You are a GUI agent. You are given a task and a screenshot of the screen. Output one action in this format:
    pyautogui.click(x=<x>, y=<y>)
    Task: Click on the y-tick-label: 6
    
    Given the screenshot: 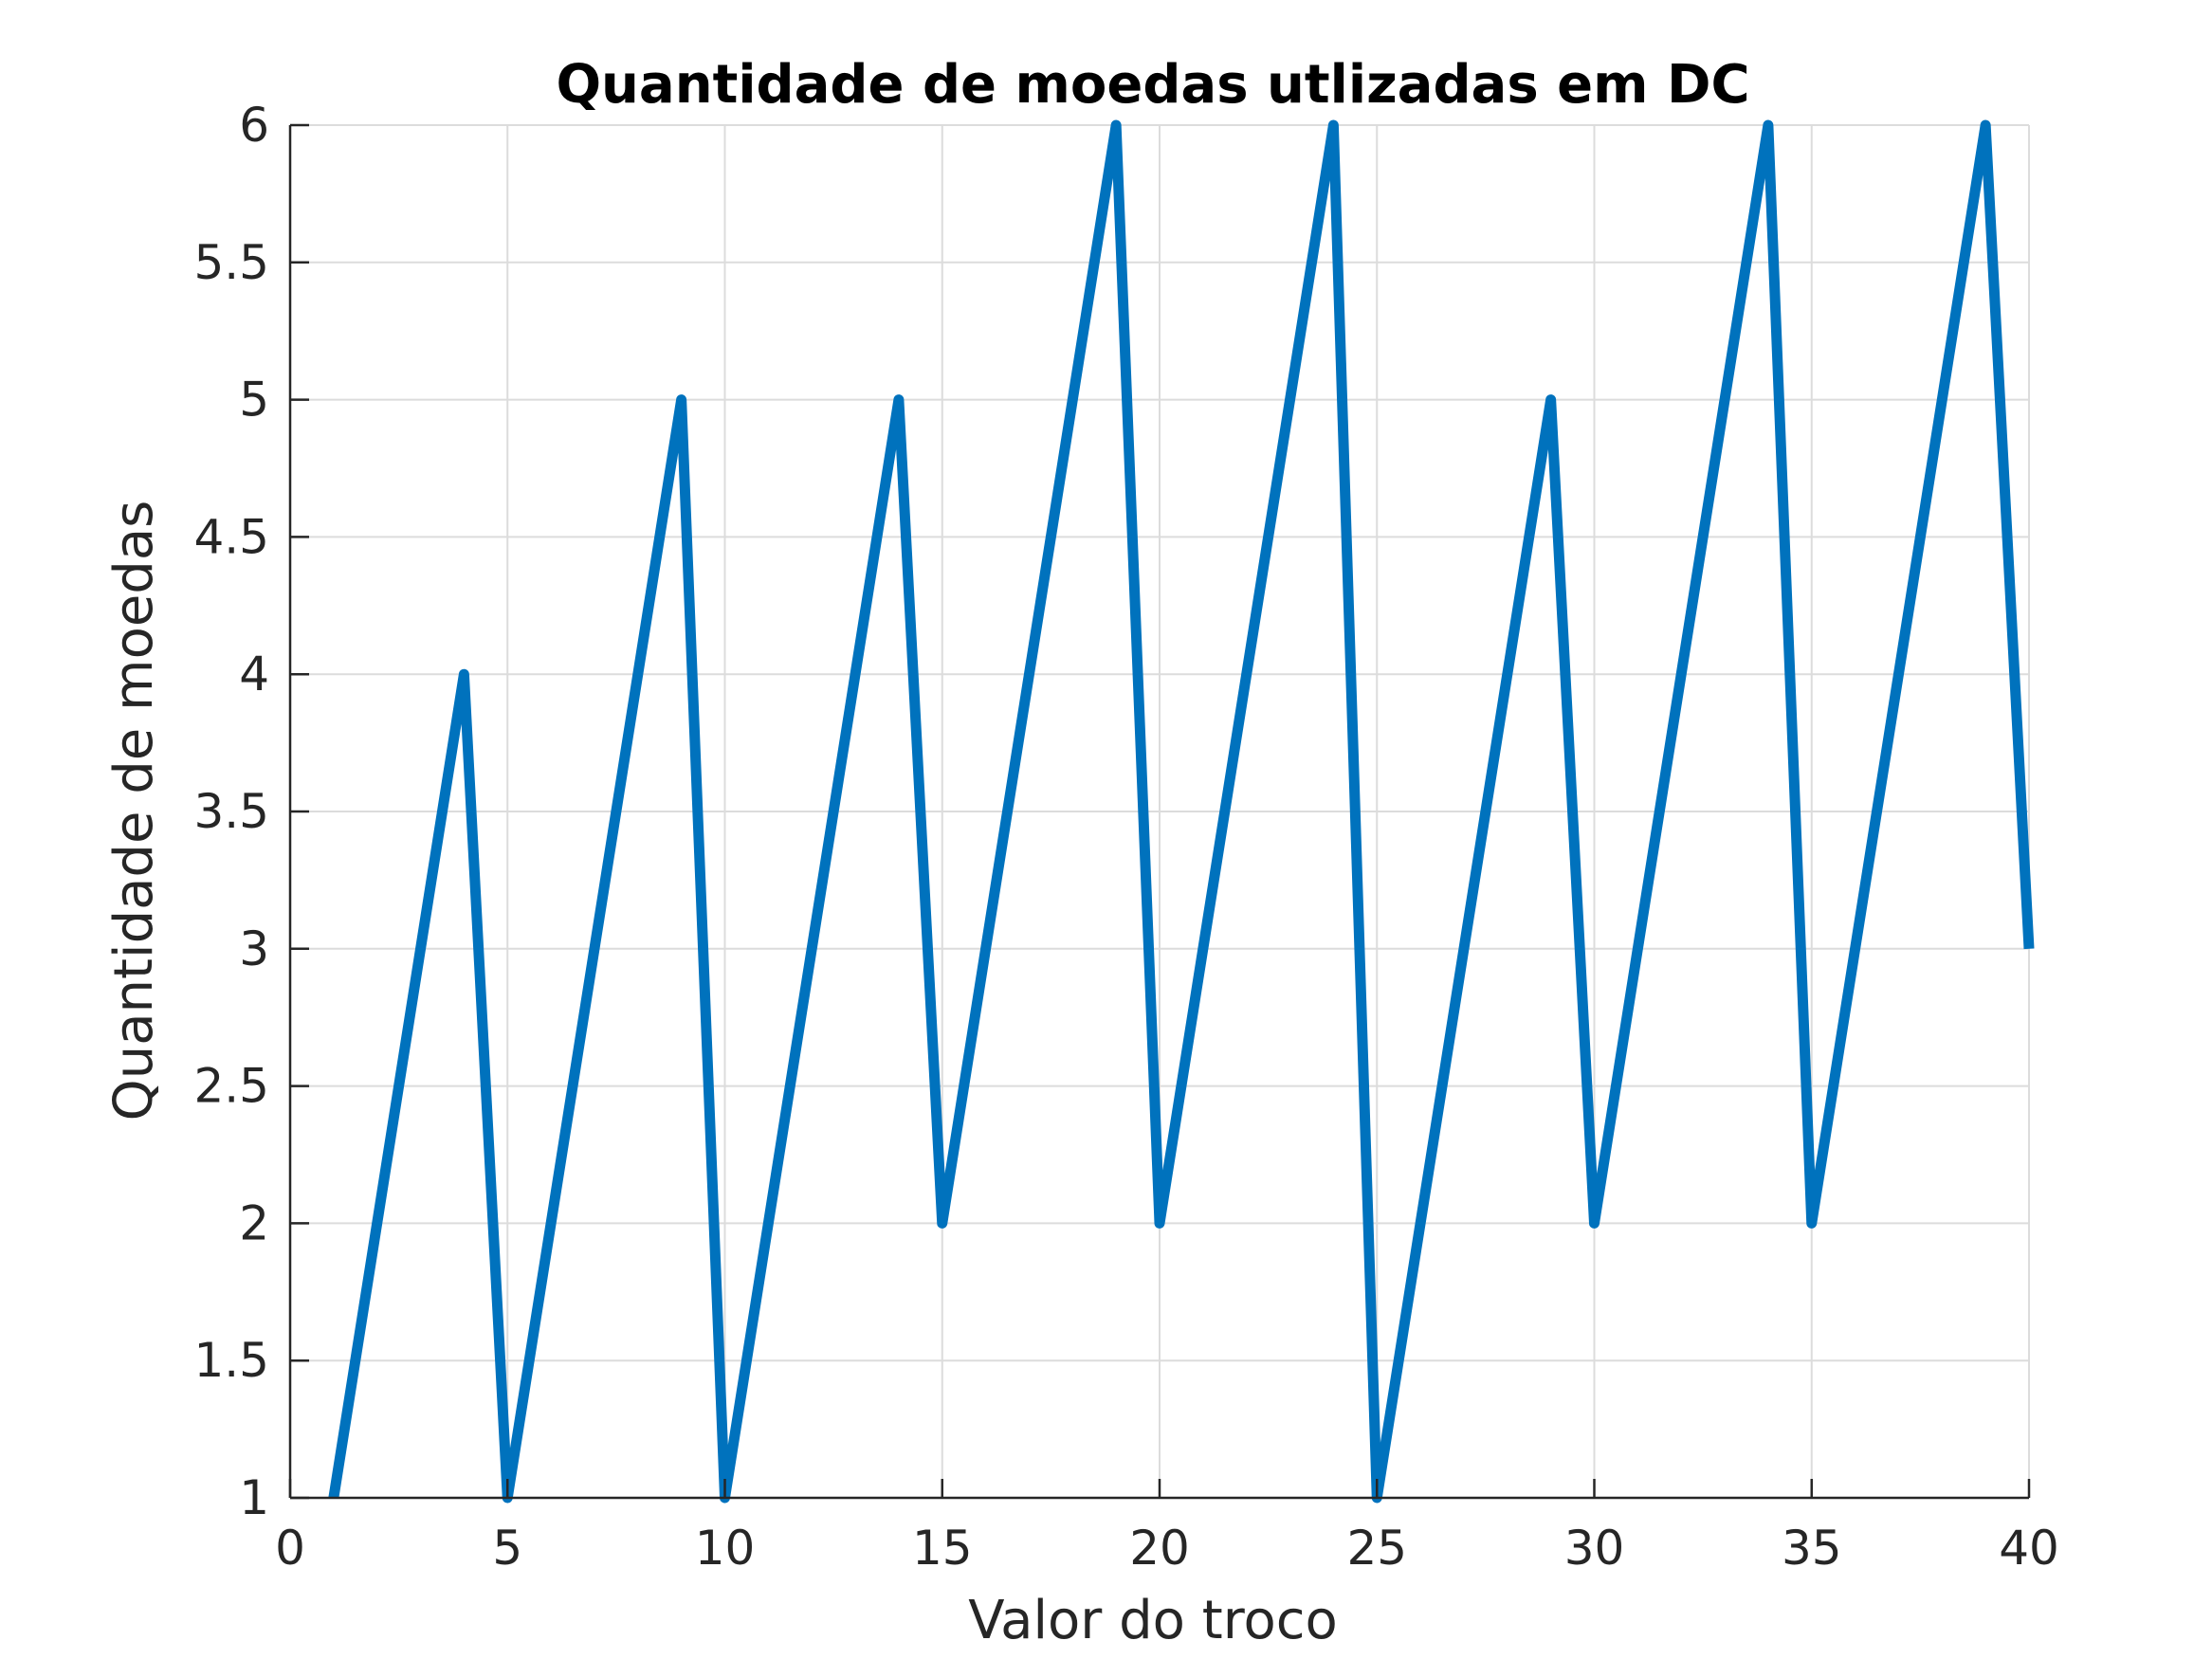 What is the action you would take?
    pyautogui.click(x=254, y=125)
    